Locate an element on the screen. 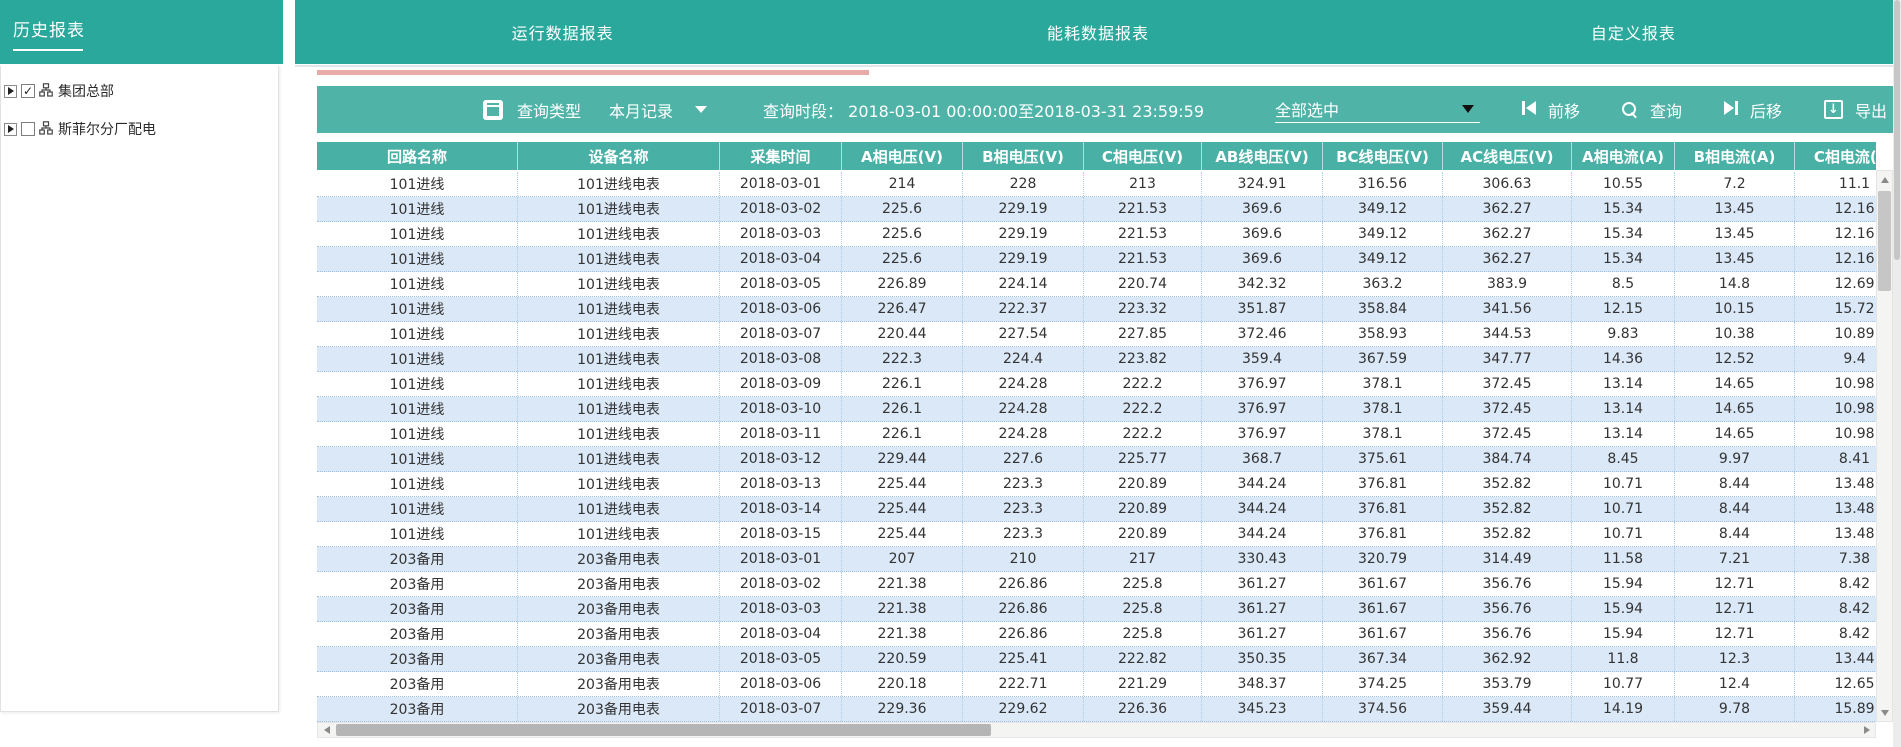 Image resolution: width=1901 pixels, height=747 pixels. table-cell: 14.65 is located at coordinates (1735, 384).